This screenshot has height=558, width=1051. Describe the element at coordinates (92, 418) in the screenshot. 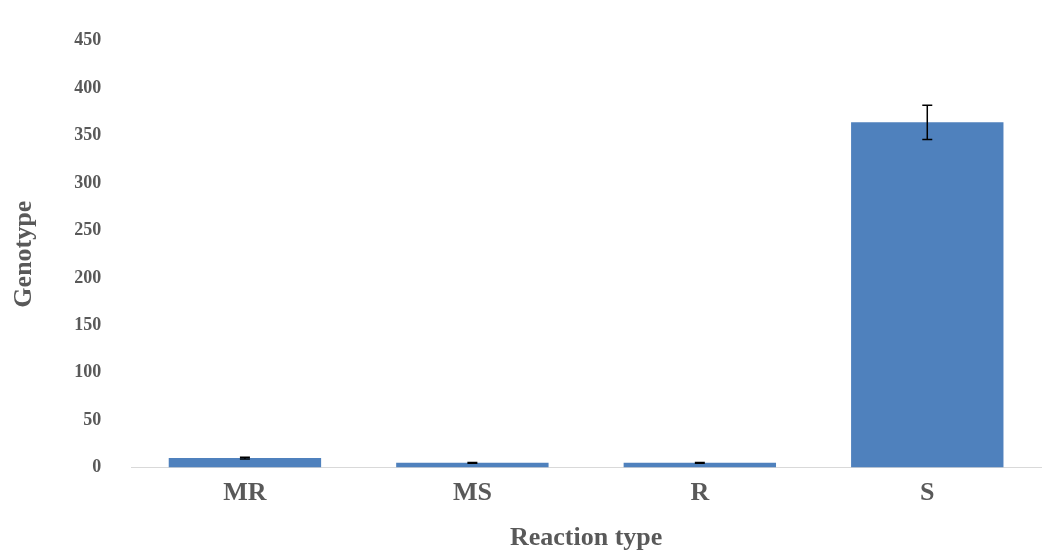

I see `y-tick-label: 50` at that location.